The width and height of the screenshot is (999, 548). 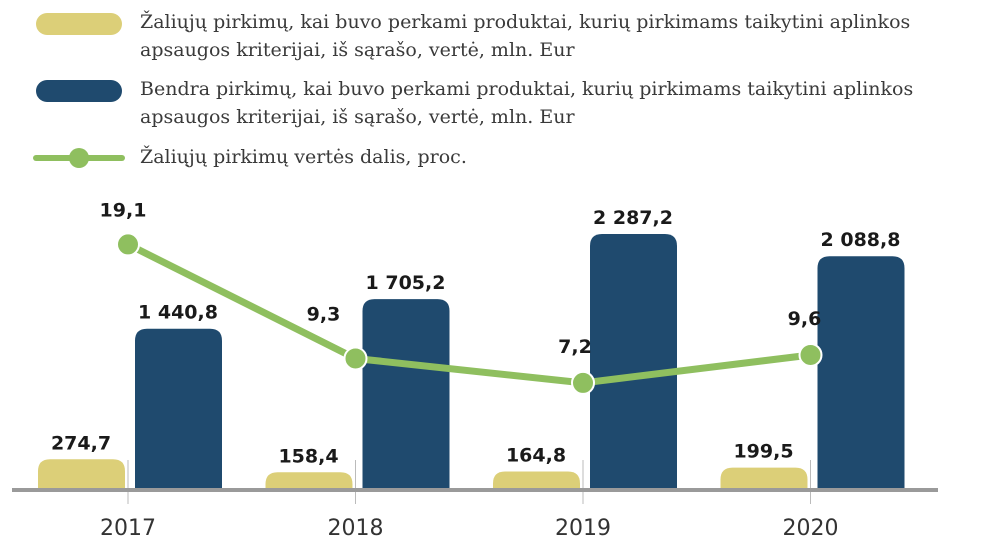 What do you see at coordinates (583, 528) in the screenshot?
I see `x-tick-label: 2019` at bounding box center [583, 528].